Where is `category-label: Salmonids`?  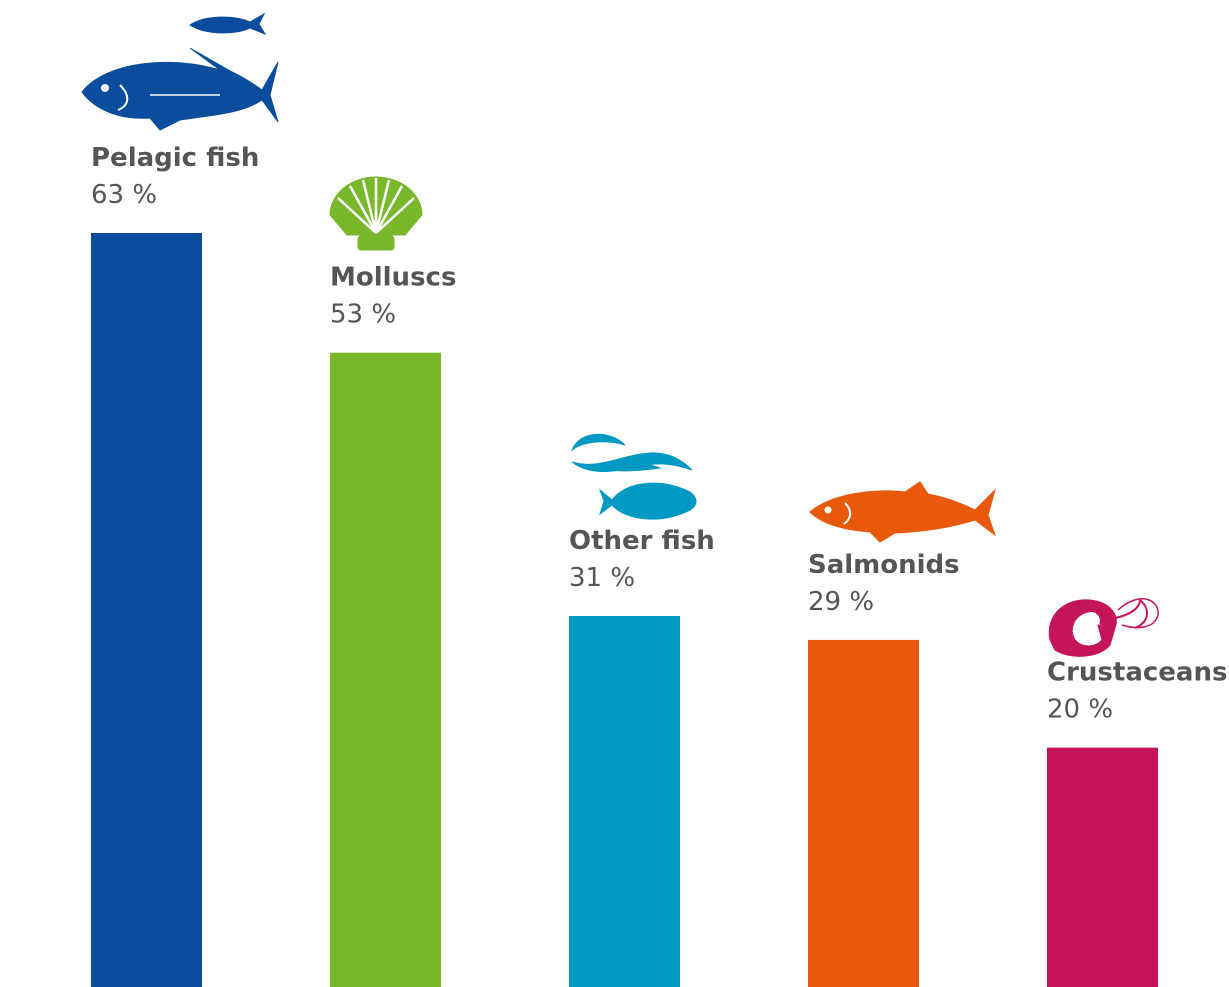
category-label: Salmonids is located at coordinates (884, 565).